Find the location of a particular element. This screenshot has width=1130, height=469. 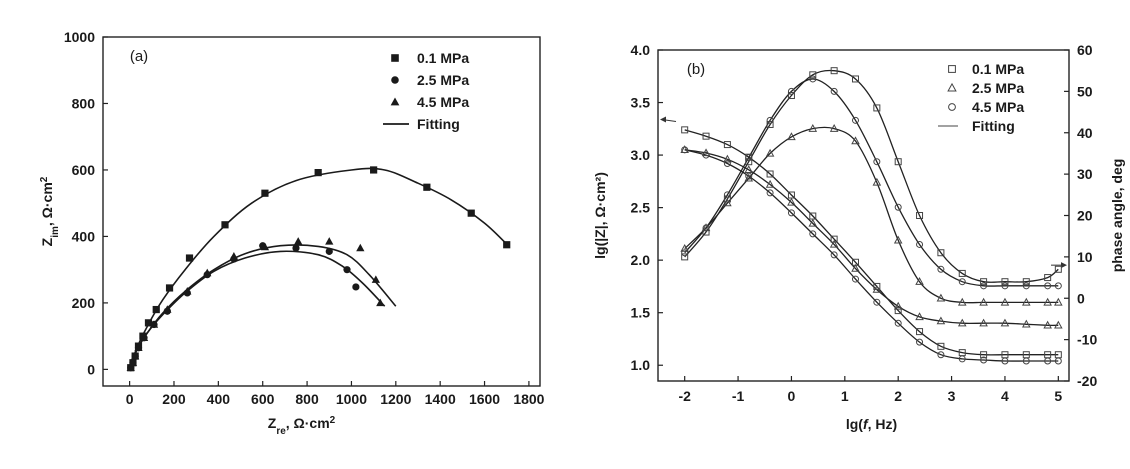

y-left-axis-title-b: lg(|Z|, Ω·cm²) is located at coordinates (600, 215).